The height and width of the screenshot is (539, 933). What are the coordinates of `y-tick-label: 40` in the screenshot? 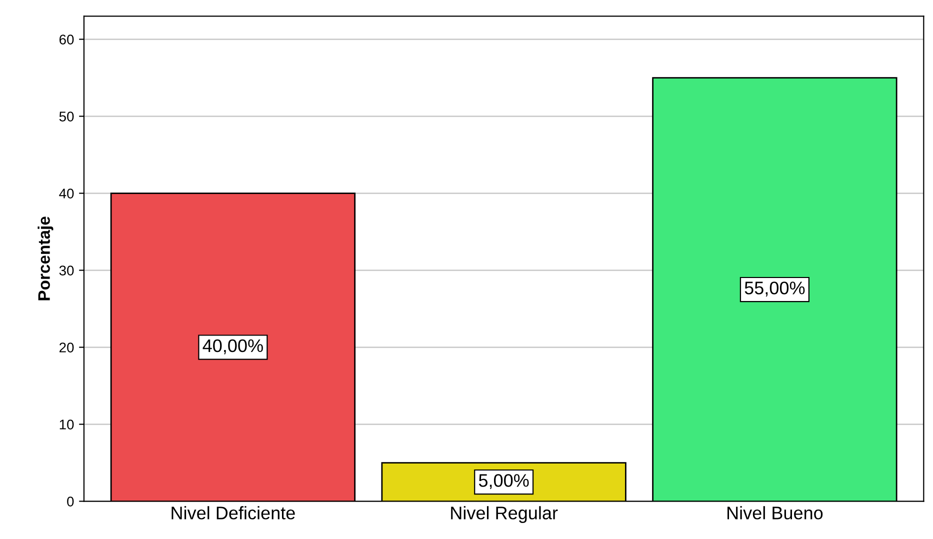 It's located at (66, 193).